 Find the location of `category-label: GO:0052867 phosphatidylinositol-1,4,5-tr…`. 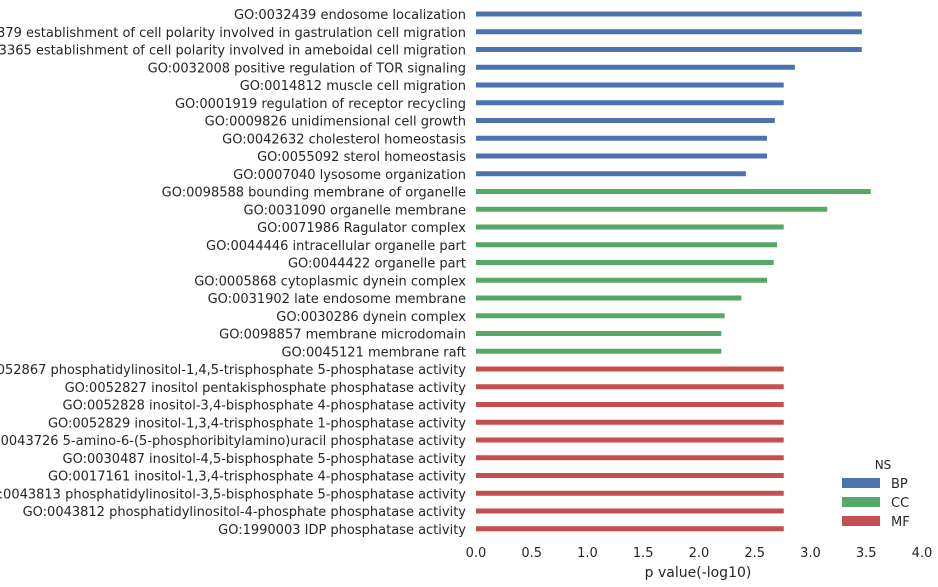

category-label: GO:0052867 phosphatidylinositol-1,4,5-tr… is located at coordinates (233, 370).